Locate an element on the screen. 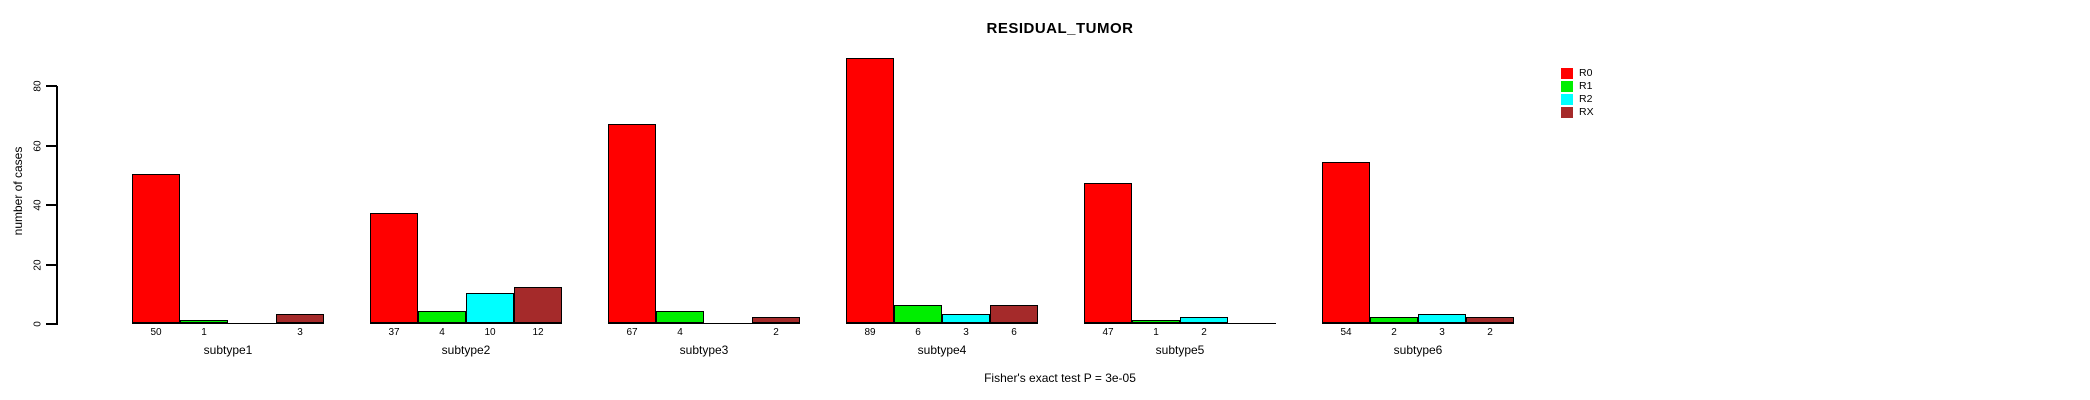 Image resolution: width=2090 pixels, height=400 pixels. y-tick-label: 60 is located at coordinates (38, 145).